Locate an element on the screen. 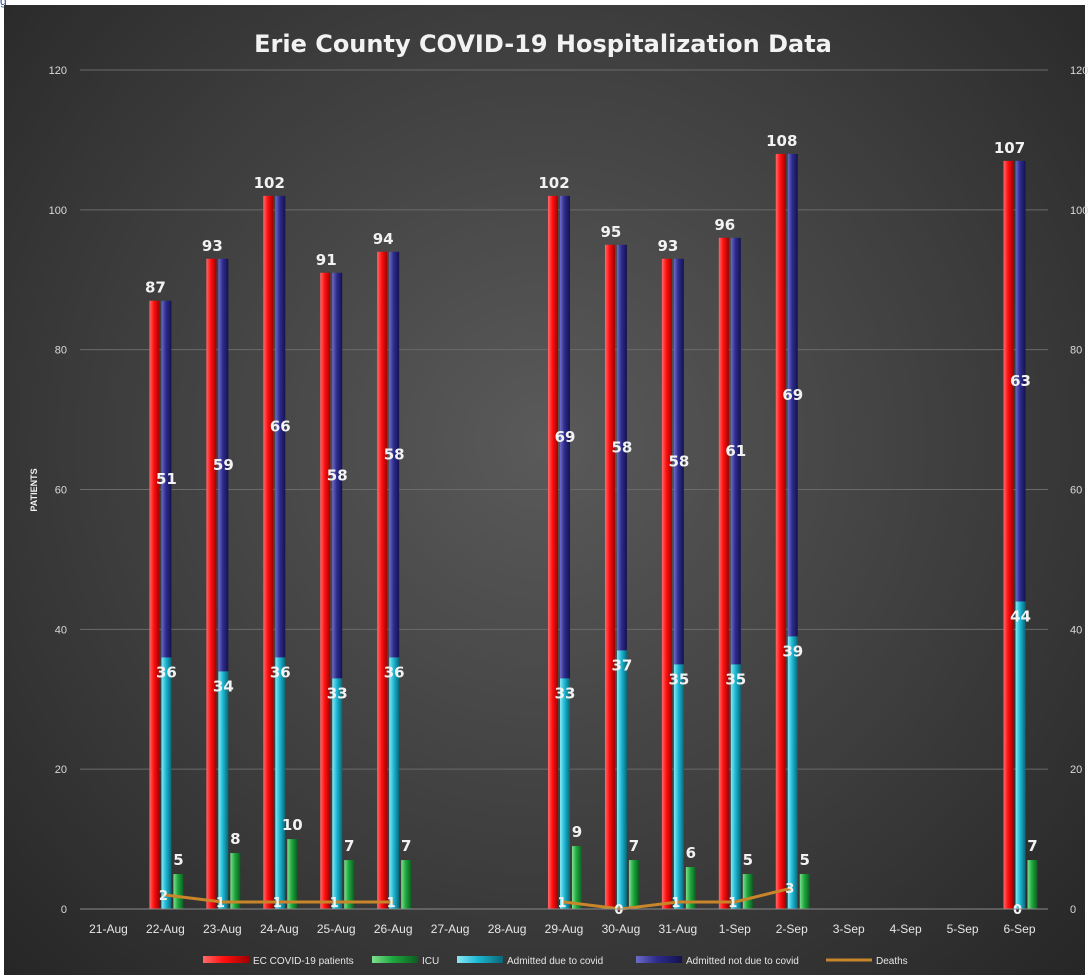 The width and height of the screenshot is (1089, 979). x-tick-label: 23-Aug is located at coordinates (222, 929).